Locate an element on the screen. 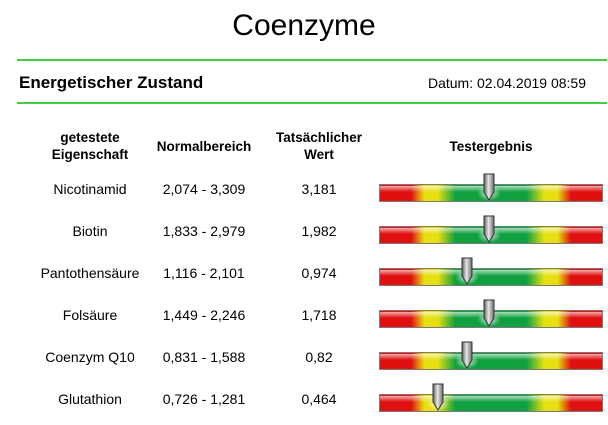 This screenshot has width=608, height=425. row-actual-value: 0,82 is located at coordinates (319, 357).